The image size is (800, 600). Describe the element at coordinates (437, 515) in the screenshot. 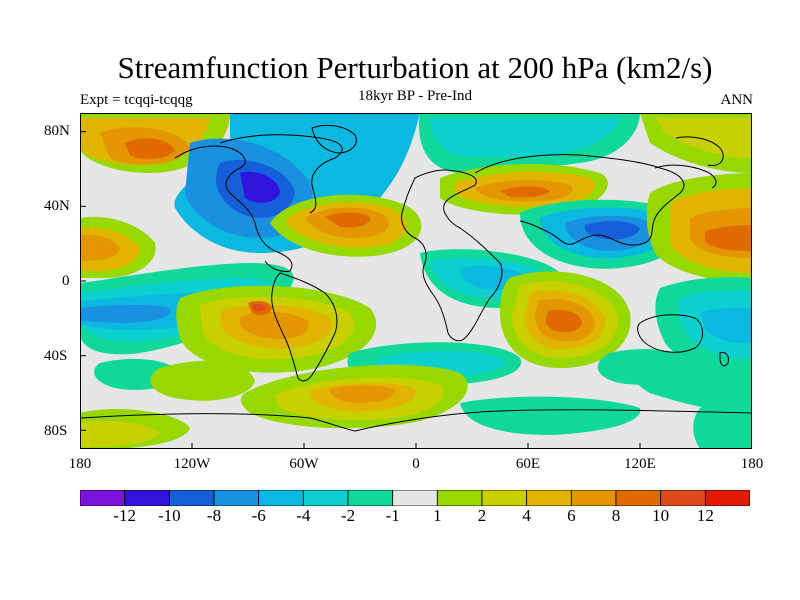

I see `colorbar-label: 1` at that location.